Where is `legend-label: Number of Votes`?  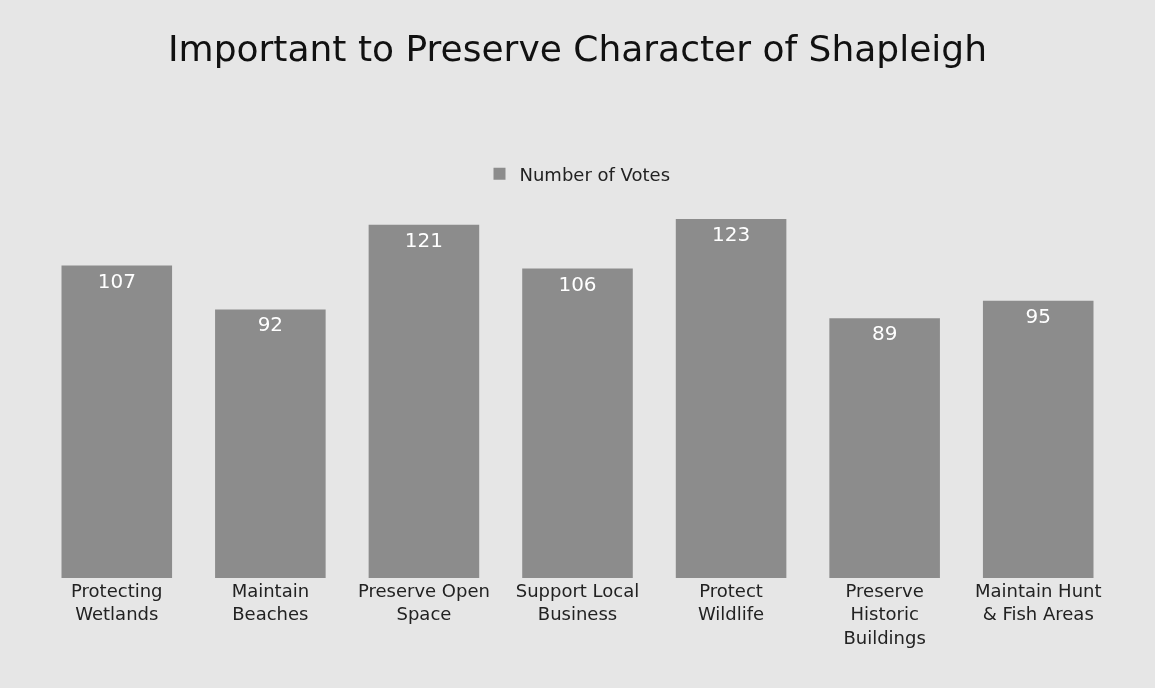
legend-label: Number of Votes is located at coordinates (595, 174).